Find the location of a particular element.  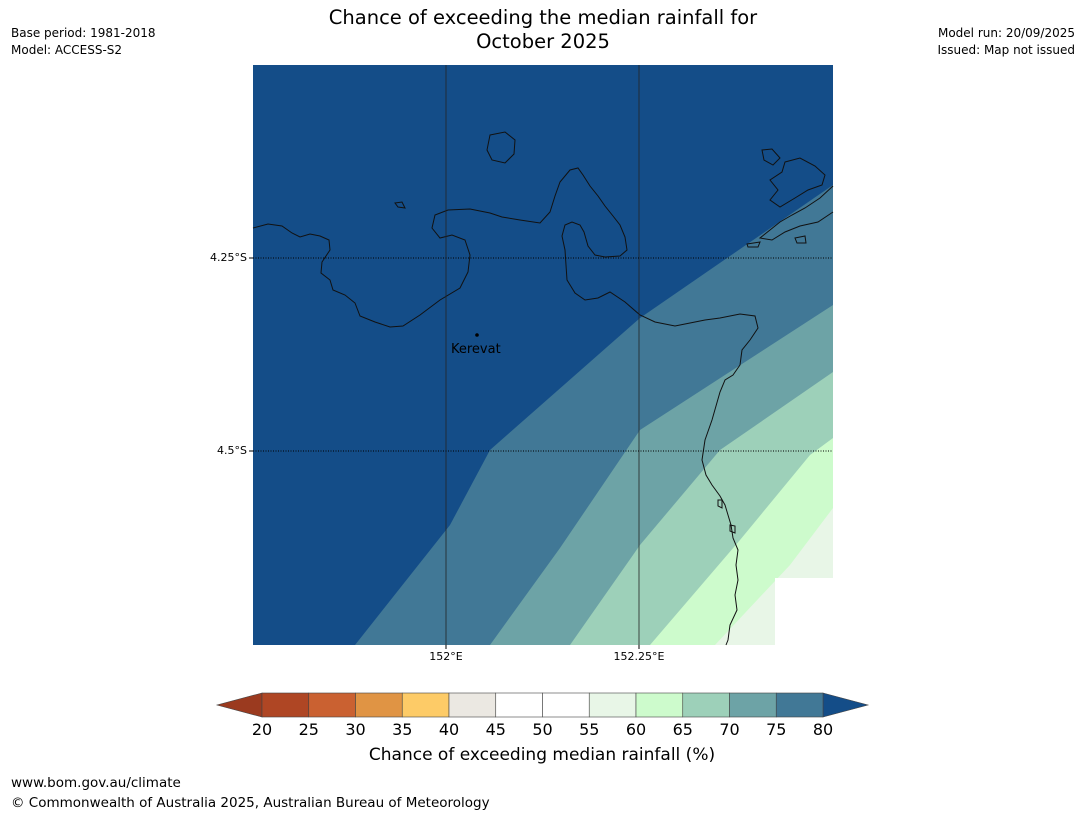

colorbar-tick-45: 45 is located at coordinates (495, 729).